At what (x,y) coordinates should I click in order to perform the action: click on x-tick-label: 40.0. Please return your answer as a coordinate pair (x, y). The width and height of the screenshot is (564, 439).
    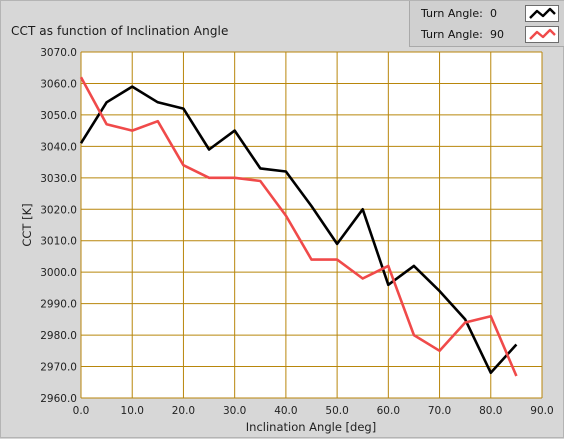
    Looking at the image, I should click on (285, 411).